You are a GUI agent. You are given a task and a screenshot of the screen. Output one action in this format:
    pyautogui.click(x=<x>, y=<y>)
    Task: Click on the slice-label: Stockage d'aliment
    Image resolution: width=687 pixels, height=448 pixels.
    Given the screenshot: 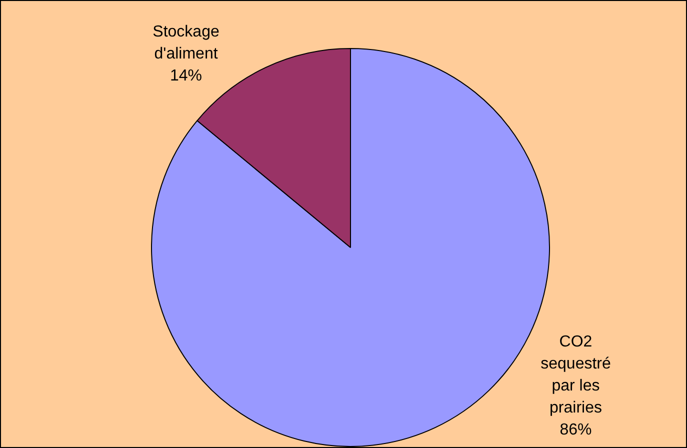 What is the action you would take?
    pyautogui.click(x=186, y=42)
    